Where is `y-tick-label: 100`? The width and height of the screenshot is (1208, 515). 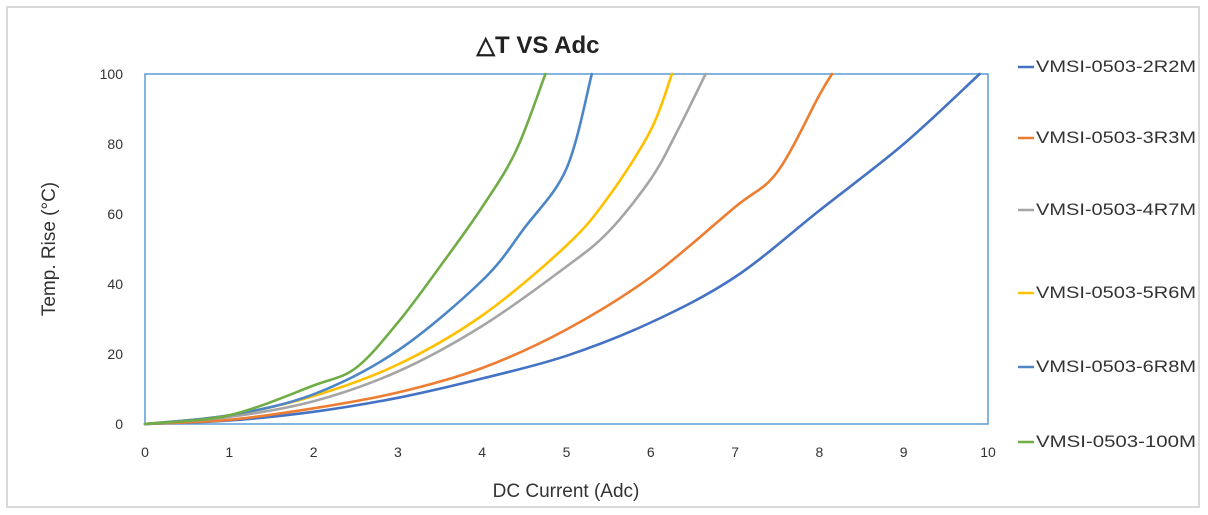
y-tick-label: 100 is located at coordinates (112, 74).